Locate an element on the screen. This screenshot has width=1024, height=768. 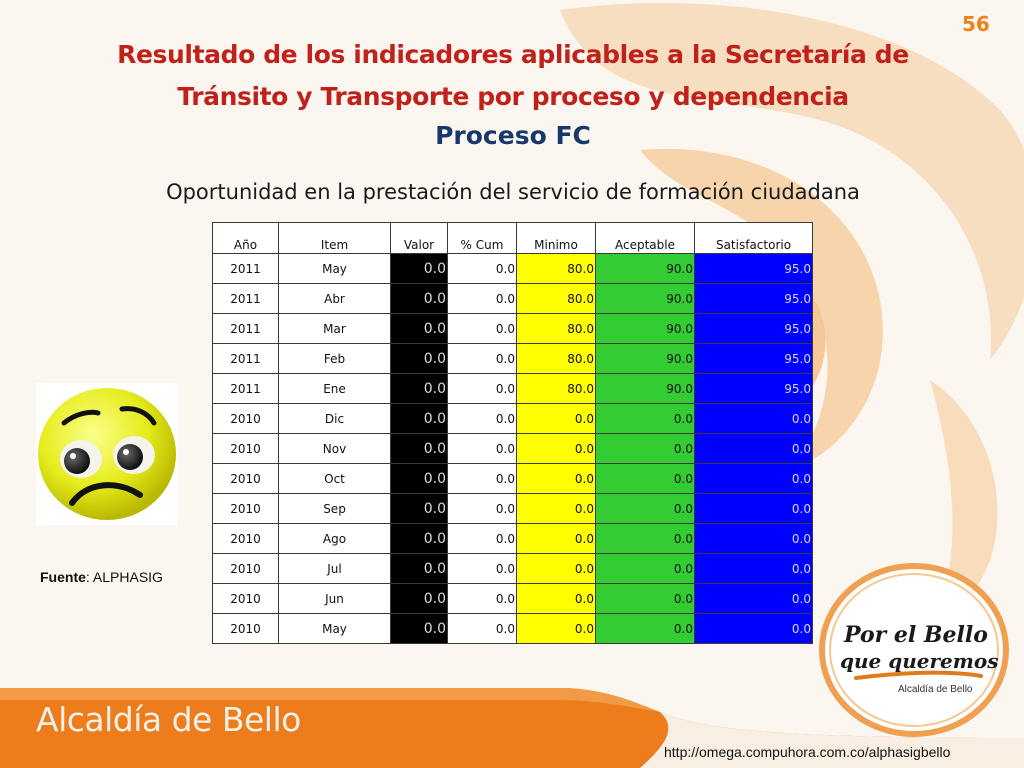
table-row: 2011 Ene 0.0 0.0 80.0 90.0 95.0 is located at coordinates (512, 388).